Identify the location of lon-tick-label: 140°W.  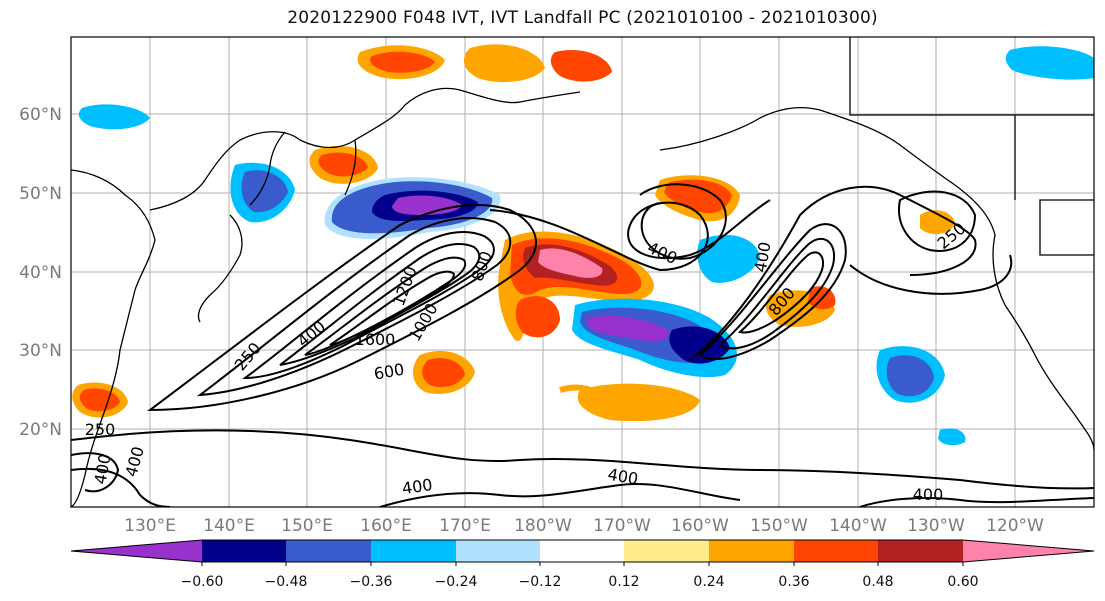
(858, 526).